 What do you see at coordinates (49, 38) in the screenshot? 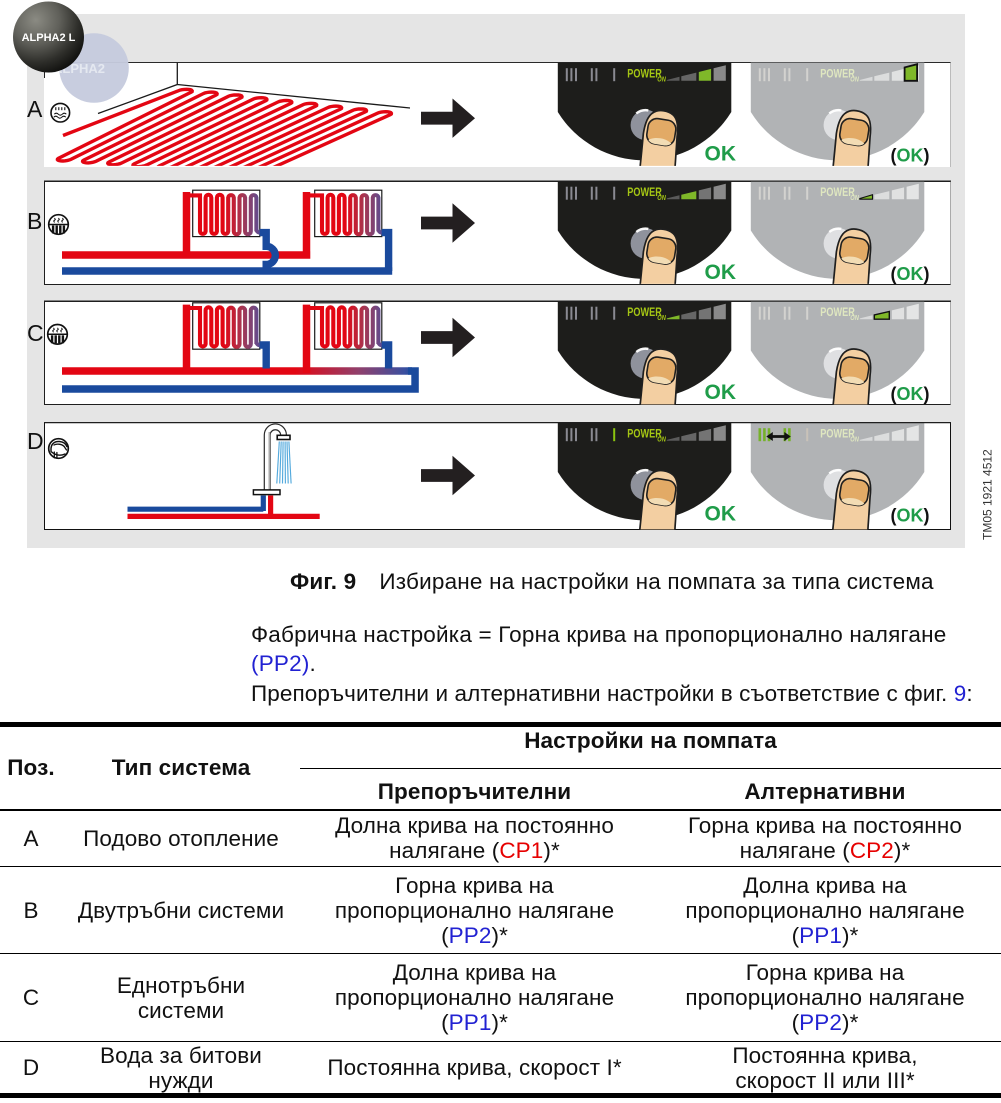
I see `svg-text: ALPHA2 L` at bounding box center [49, 38].